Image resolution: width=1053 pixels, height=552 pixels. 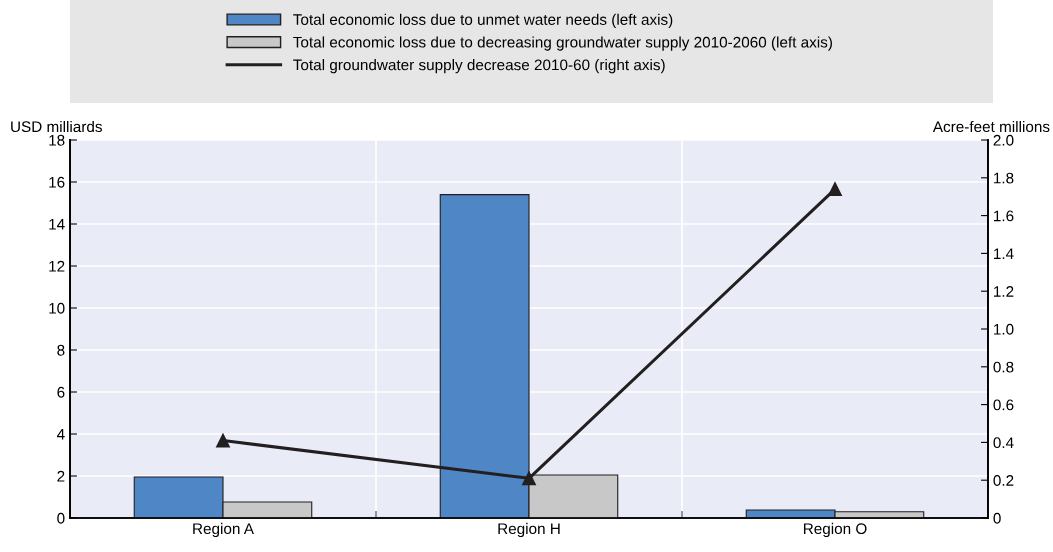 I want to click on x-tick-label: Region A, so click(x=223, y=530).